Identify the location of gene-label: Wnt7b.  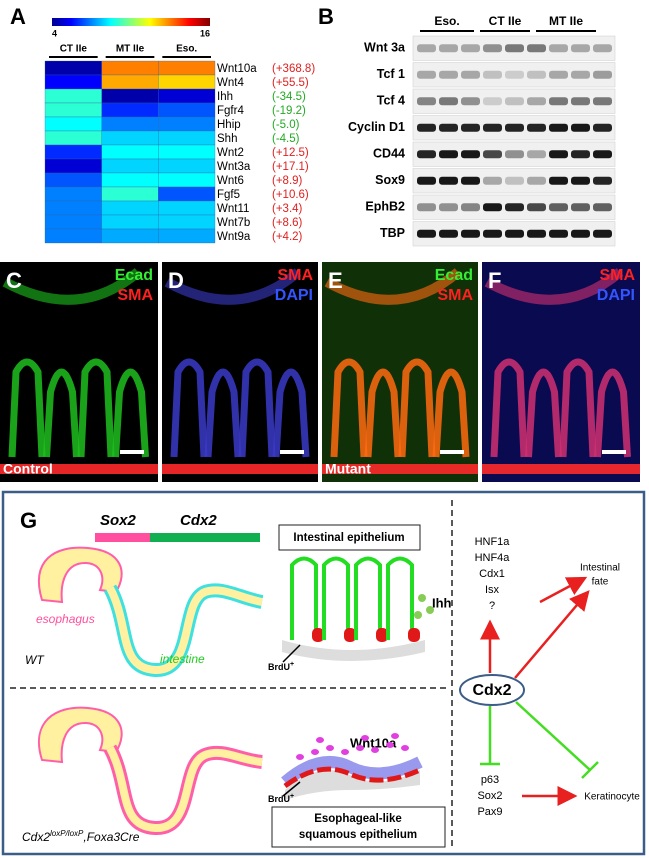
(233, 223).